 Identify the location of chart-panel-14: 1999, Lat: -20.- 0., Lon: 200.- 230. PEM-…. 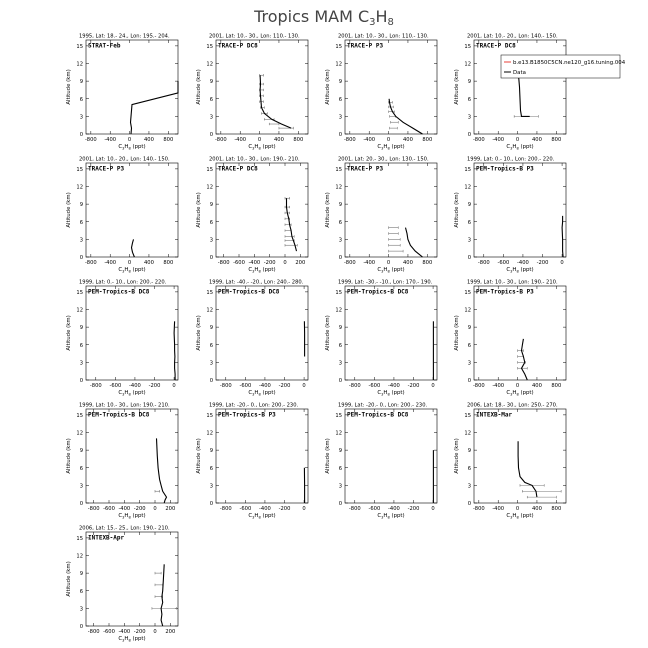
(252, 461).